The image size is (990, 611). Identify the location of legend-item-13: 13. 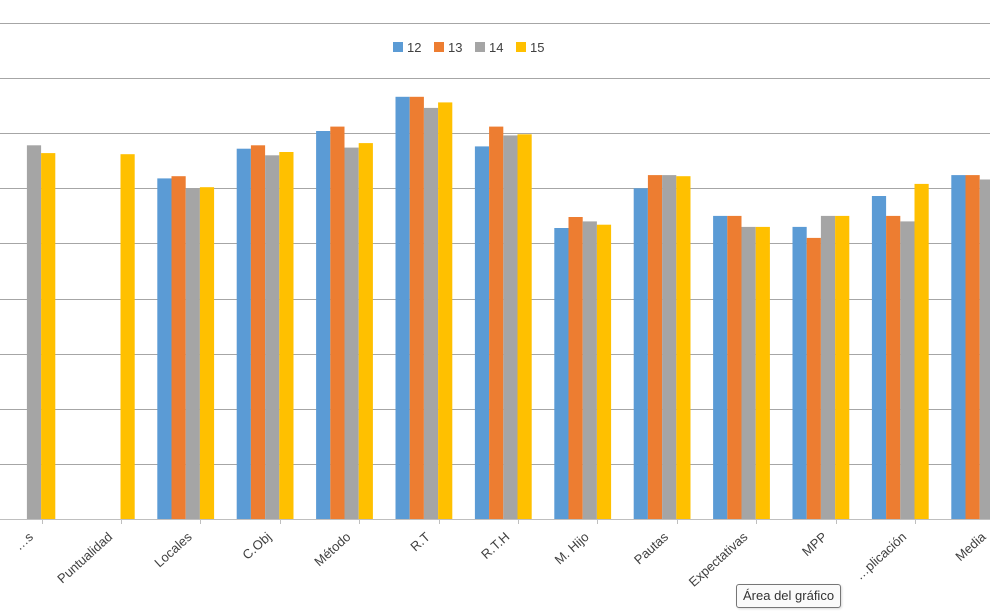
(448, 47).